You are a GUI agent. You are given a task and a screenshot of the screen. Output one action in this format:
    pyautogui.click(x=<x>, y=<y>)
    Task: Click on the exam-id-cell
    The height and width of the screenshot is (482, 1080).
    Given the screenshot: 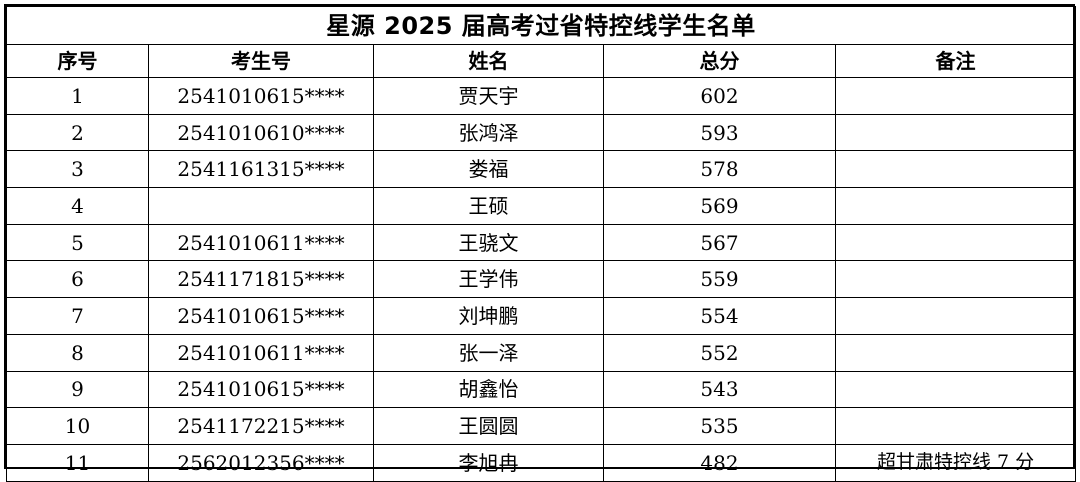 What is the action you would take?
    pyautogui.click(x=261, y=206)
    